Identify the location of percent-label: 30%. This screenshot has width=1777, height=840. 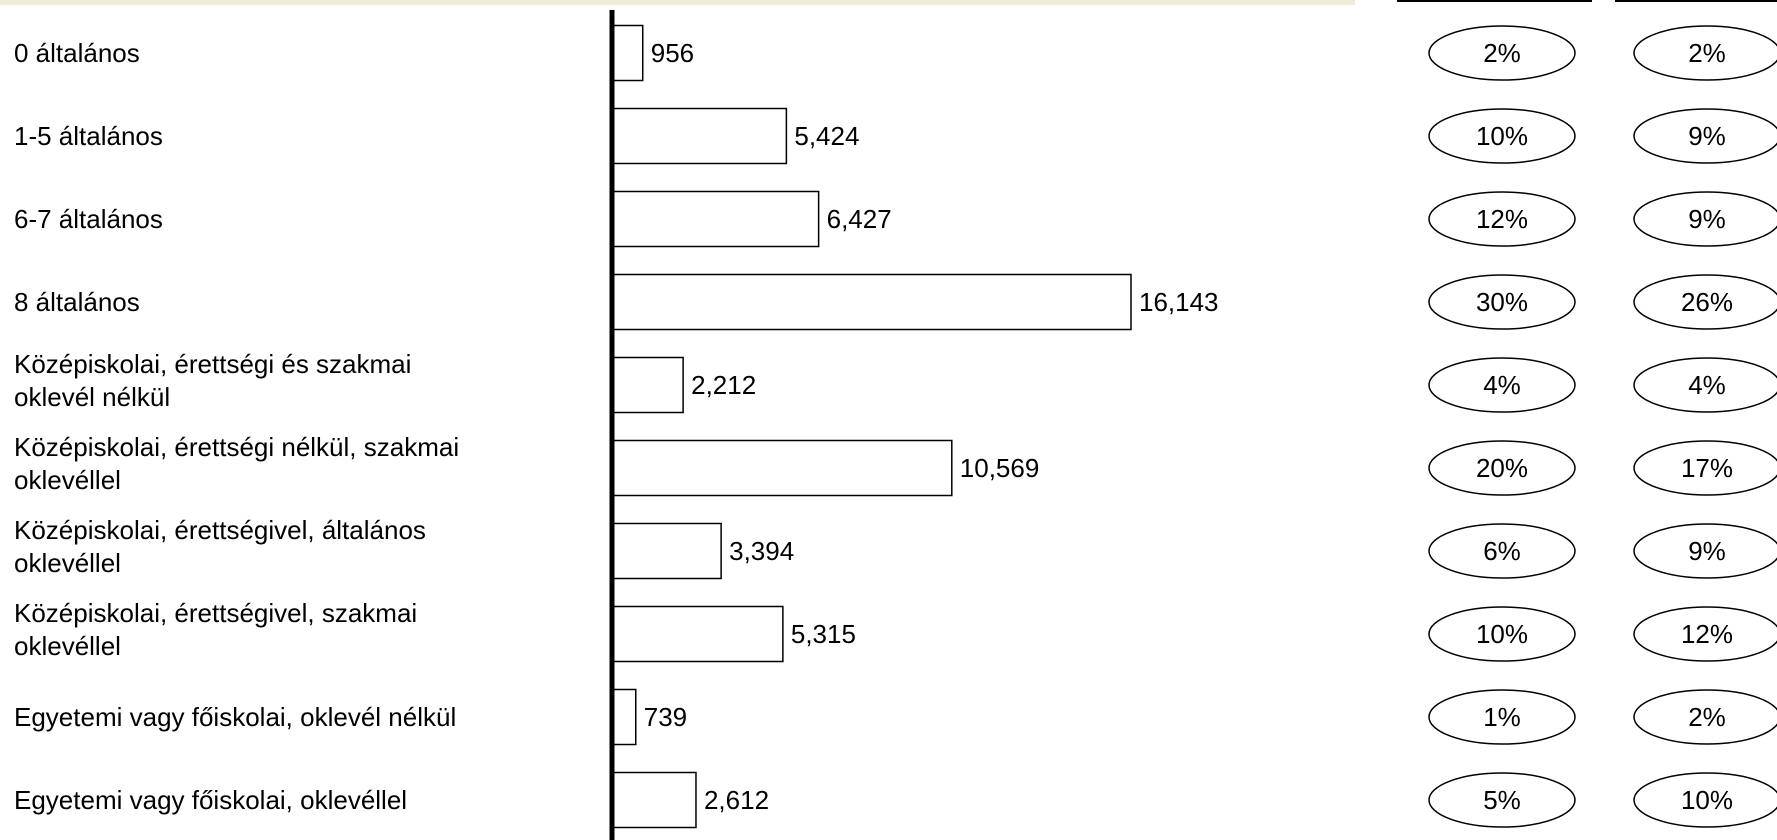
(1502, 302).